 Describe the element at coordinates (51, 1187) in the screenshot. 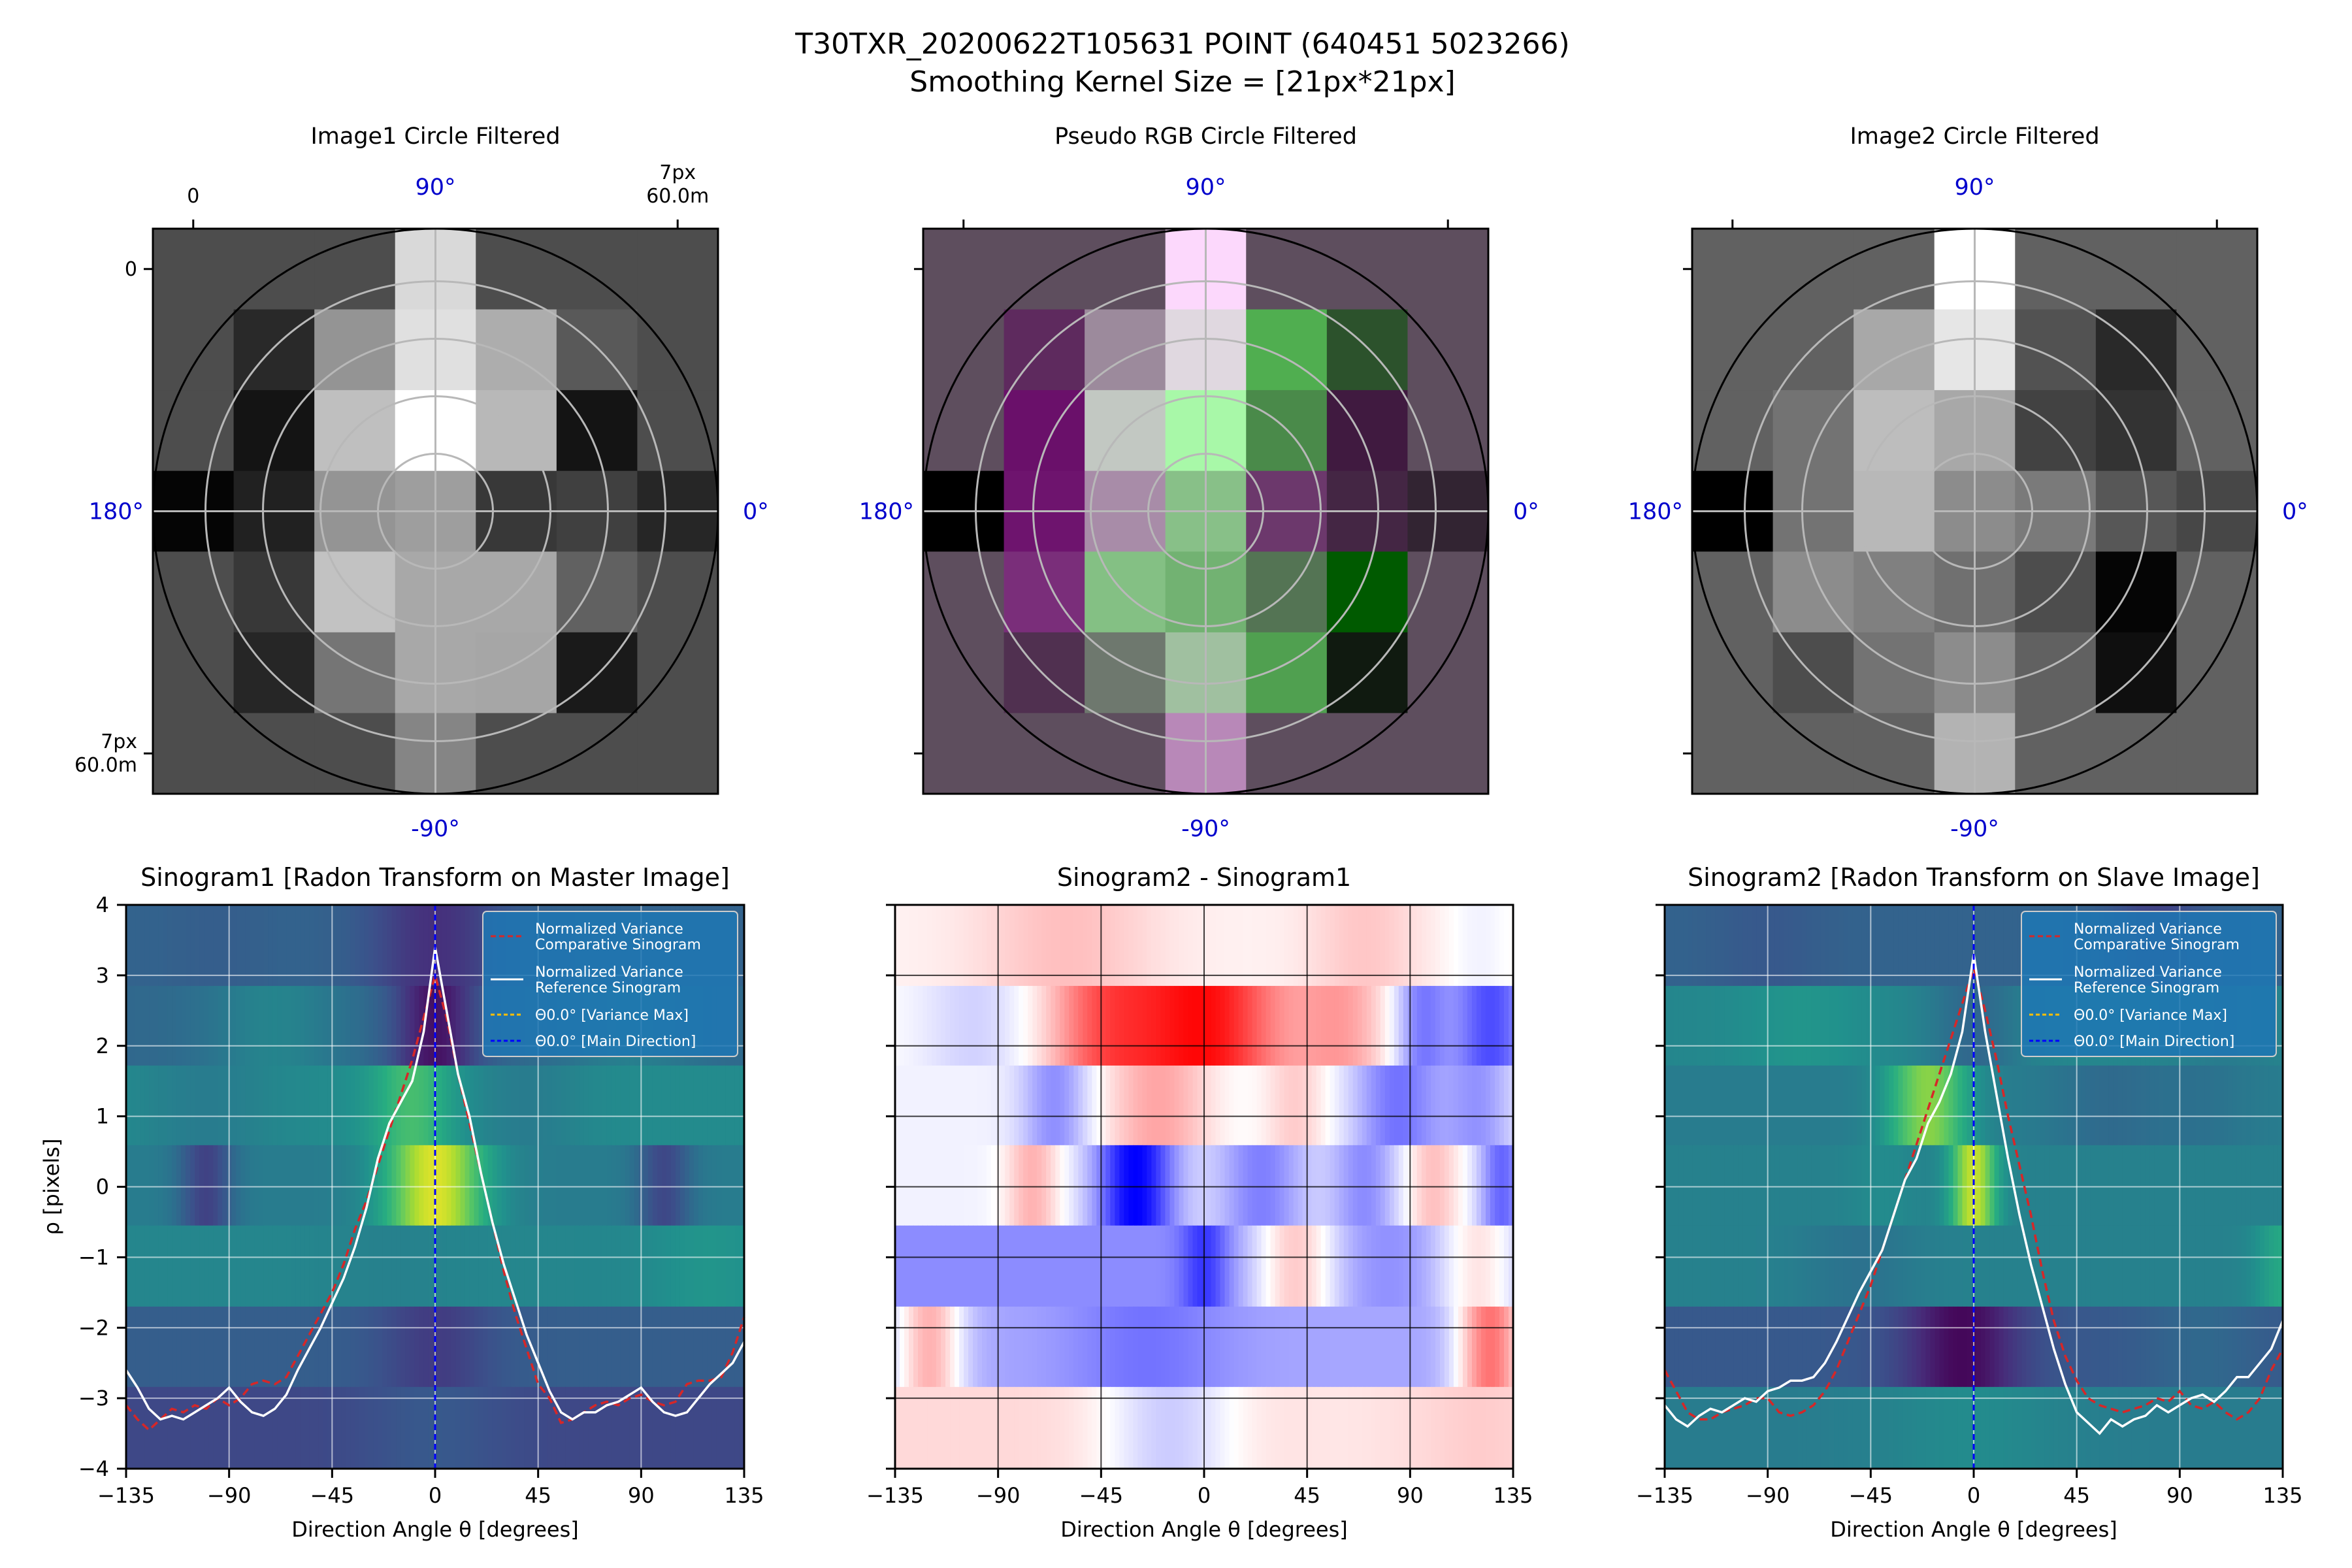

I see `y-axis-label: ρ [pixels]` at that location.